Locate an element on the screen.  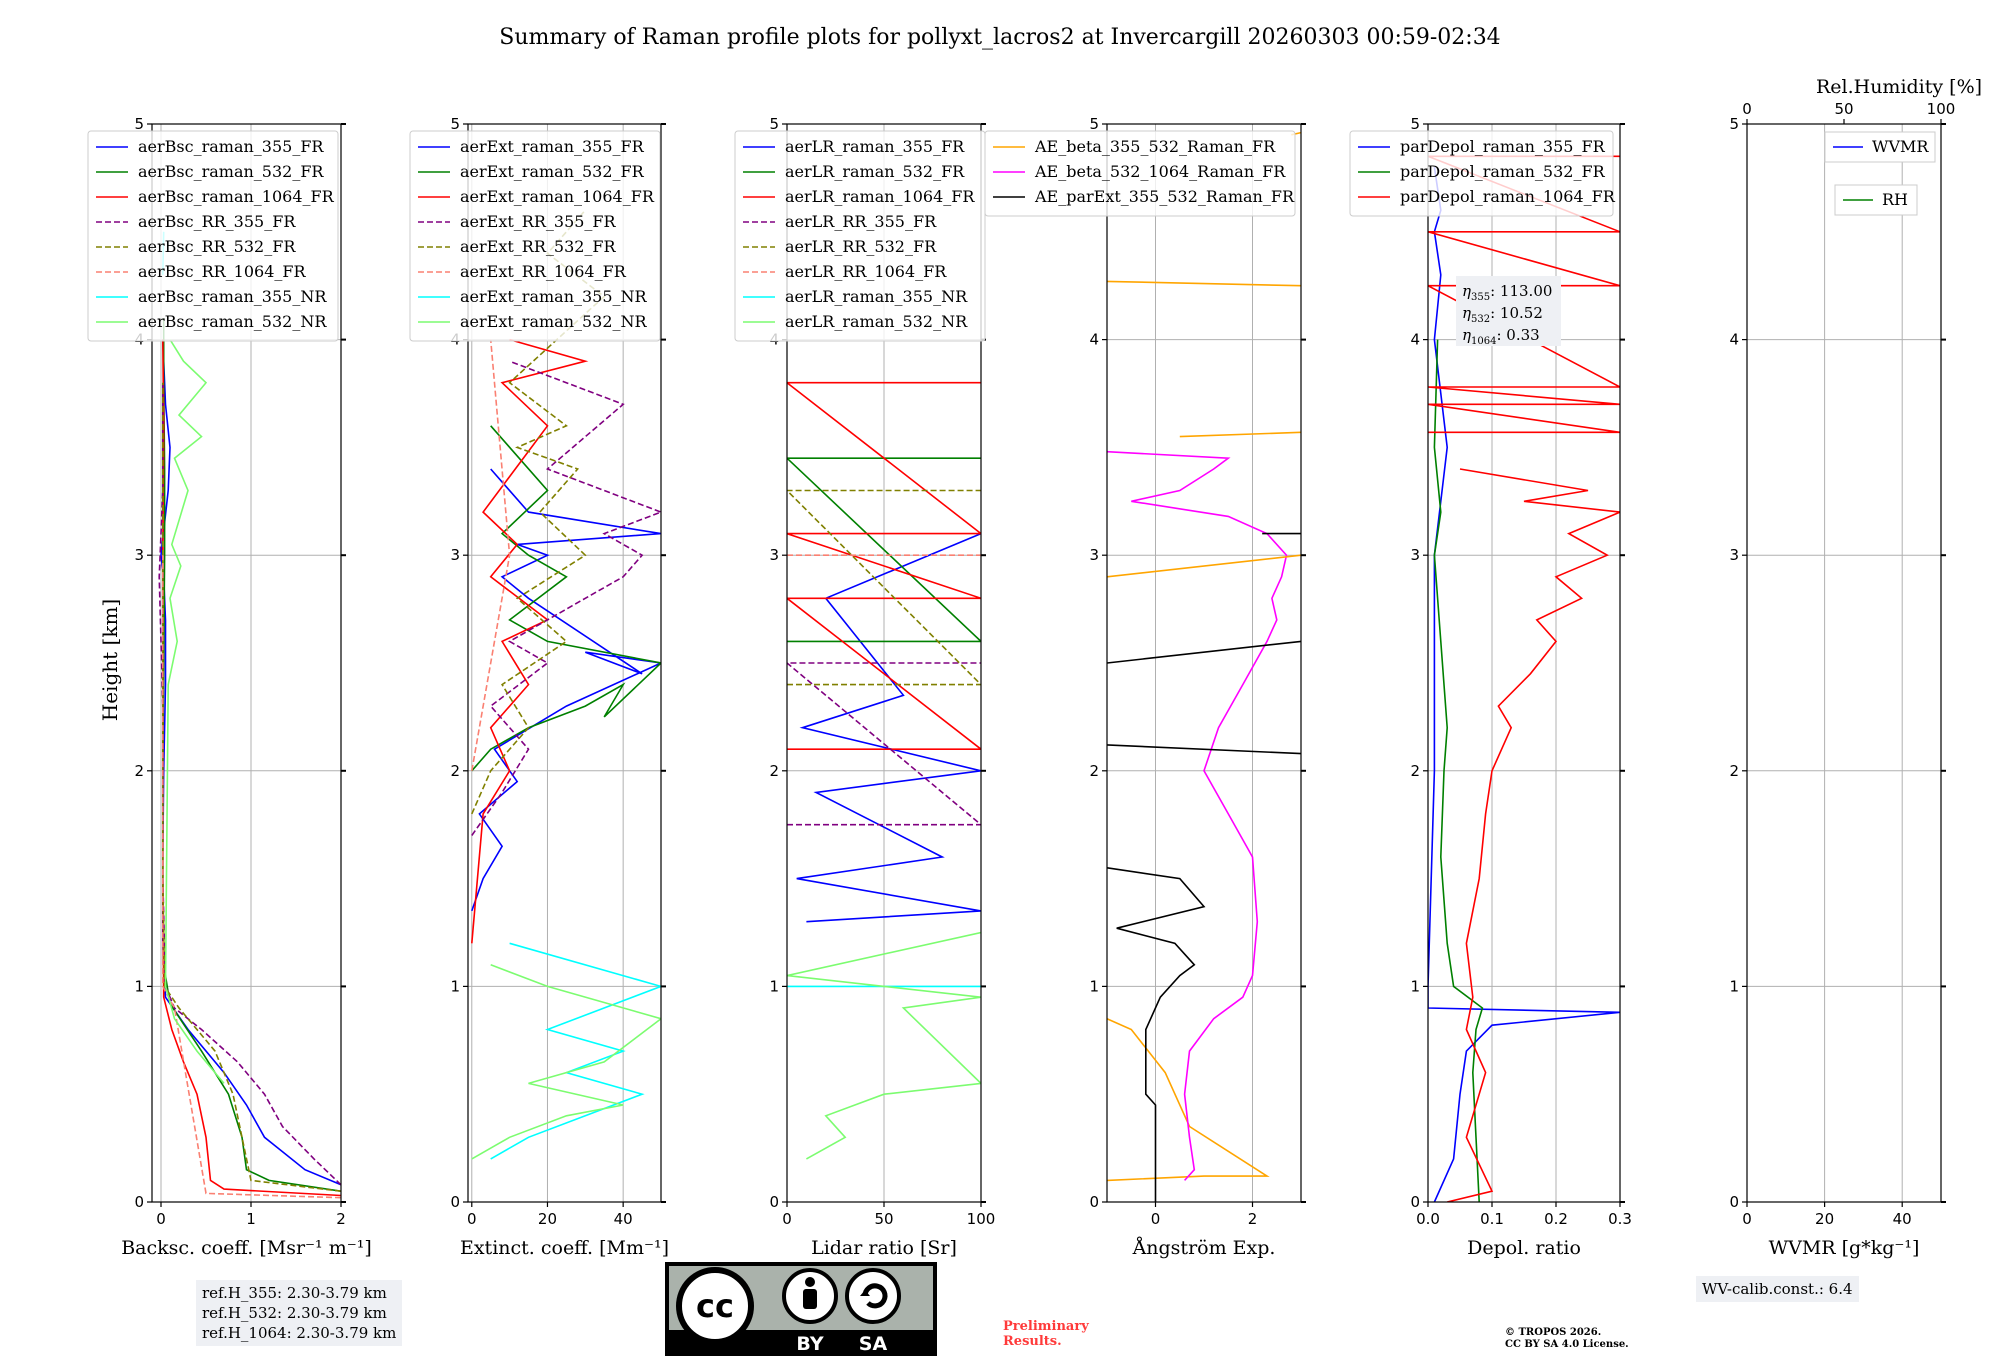
series-parDepol_raman_355_FR is located at coordinates (1524, 684).